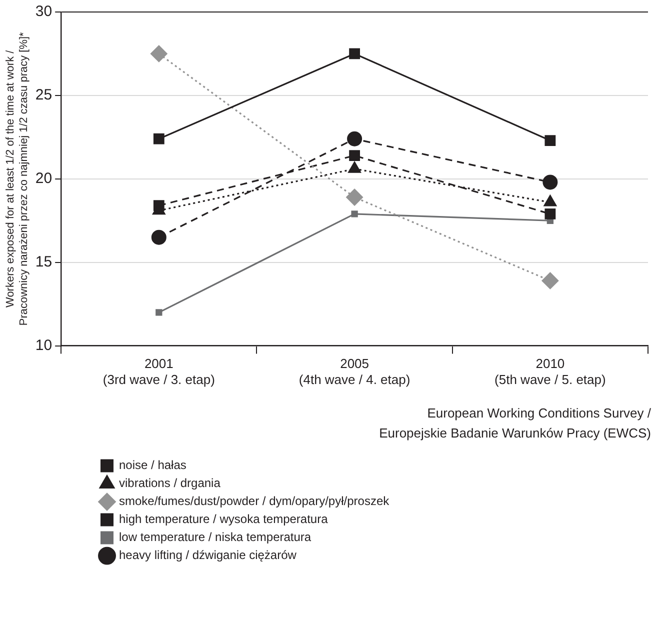 The image size is (657, 619). Describe the element at coordinates (354, 371) in the screenshot. I see `x-tick-label: 2005 (4th wave / 4. etap)` at that location.